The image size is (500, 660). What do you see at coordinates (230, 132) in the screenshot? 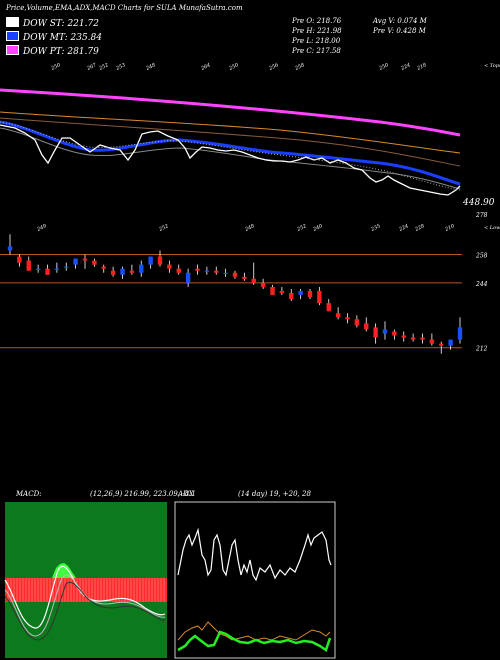
I see `ema-orange-line` at bounding box center [230, 132].